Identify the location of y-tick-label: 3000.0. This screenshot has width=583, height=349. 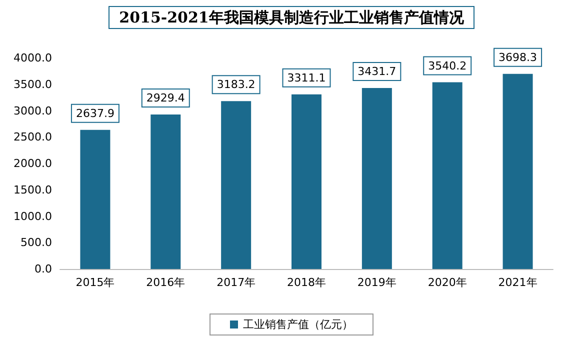
(33, 111).